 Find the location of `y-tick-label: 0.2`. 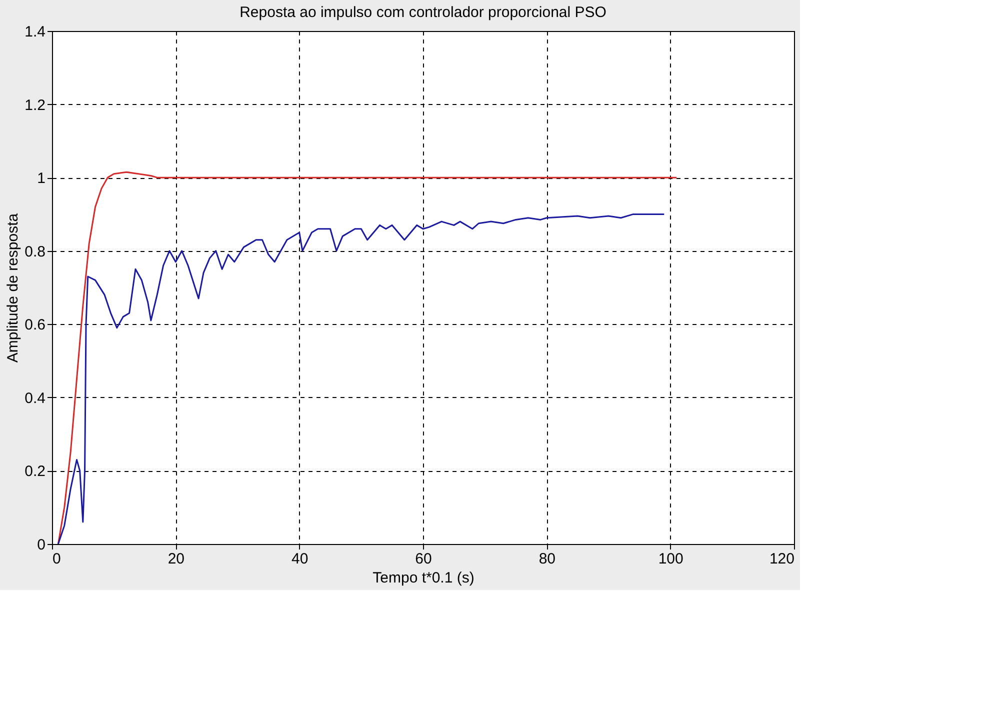

y-tick-label: 0.2 is located at coordinates (35, 471).